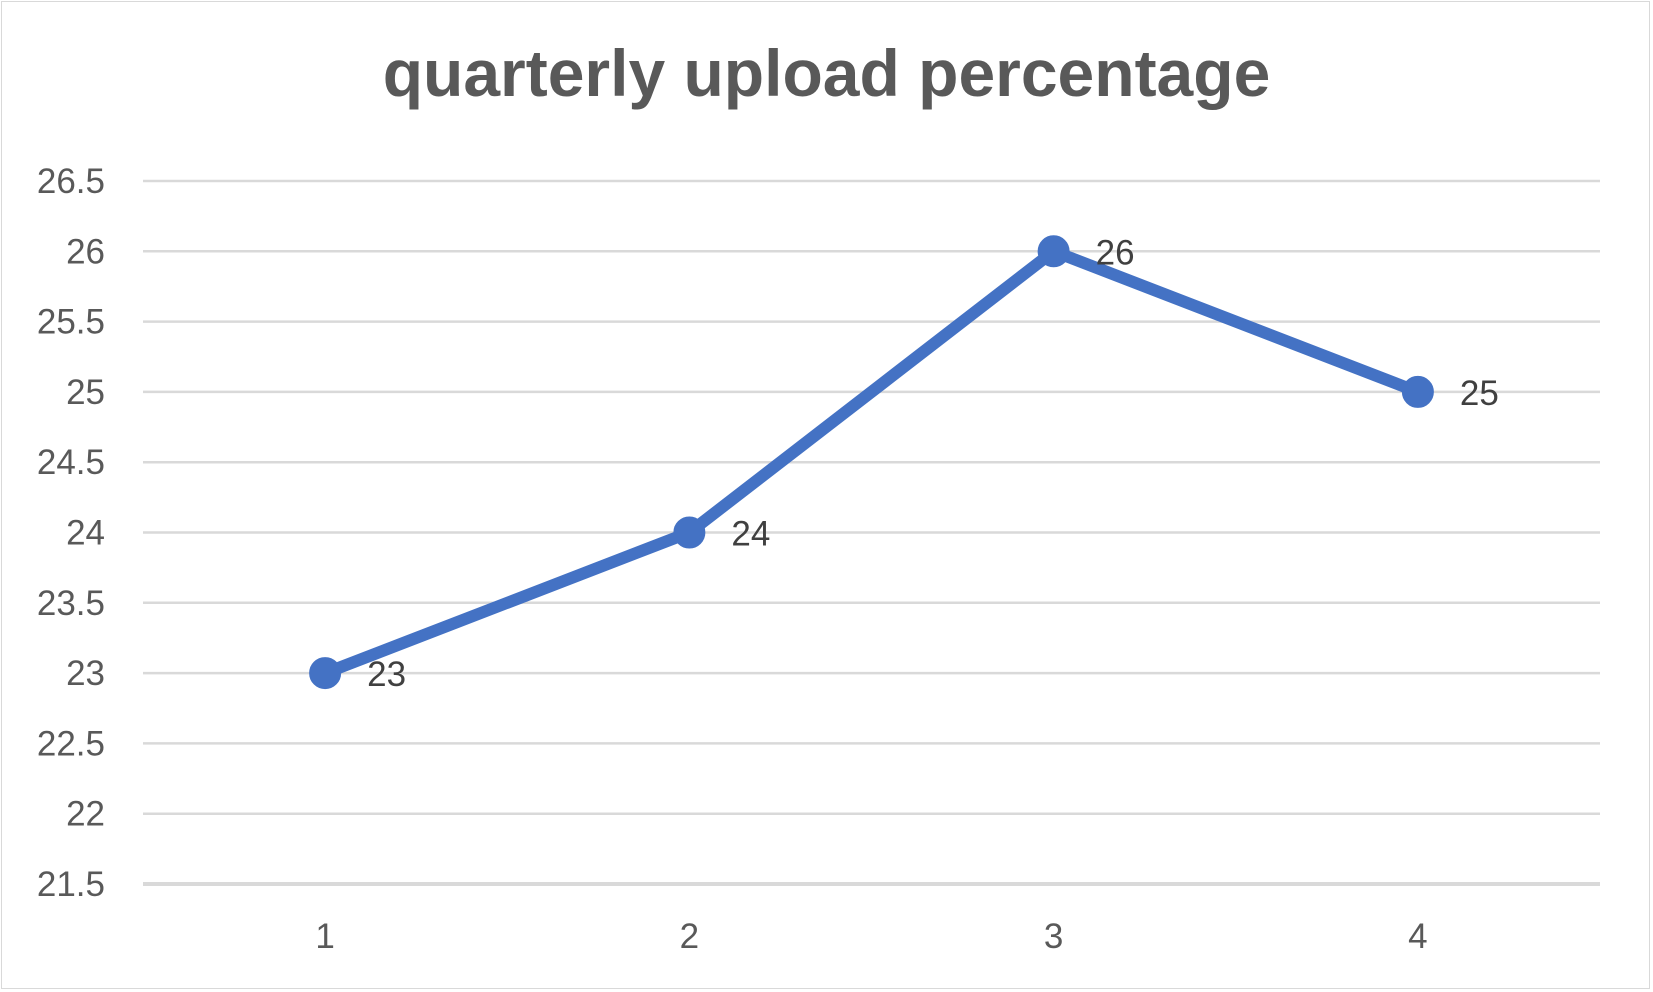 This screenshot has height=992, width=1653. Describe the element at coordinates (71, 462) in the screenshot. I see `y-tick-label: 24.5` at that location.